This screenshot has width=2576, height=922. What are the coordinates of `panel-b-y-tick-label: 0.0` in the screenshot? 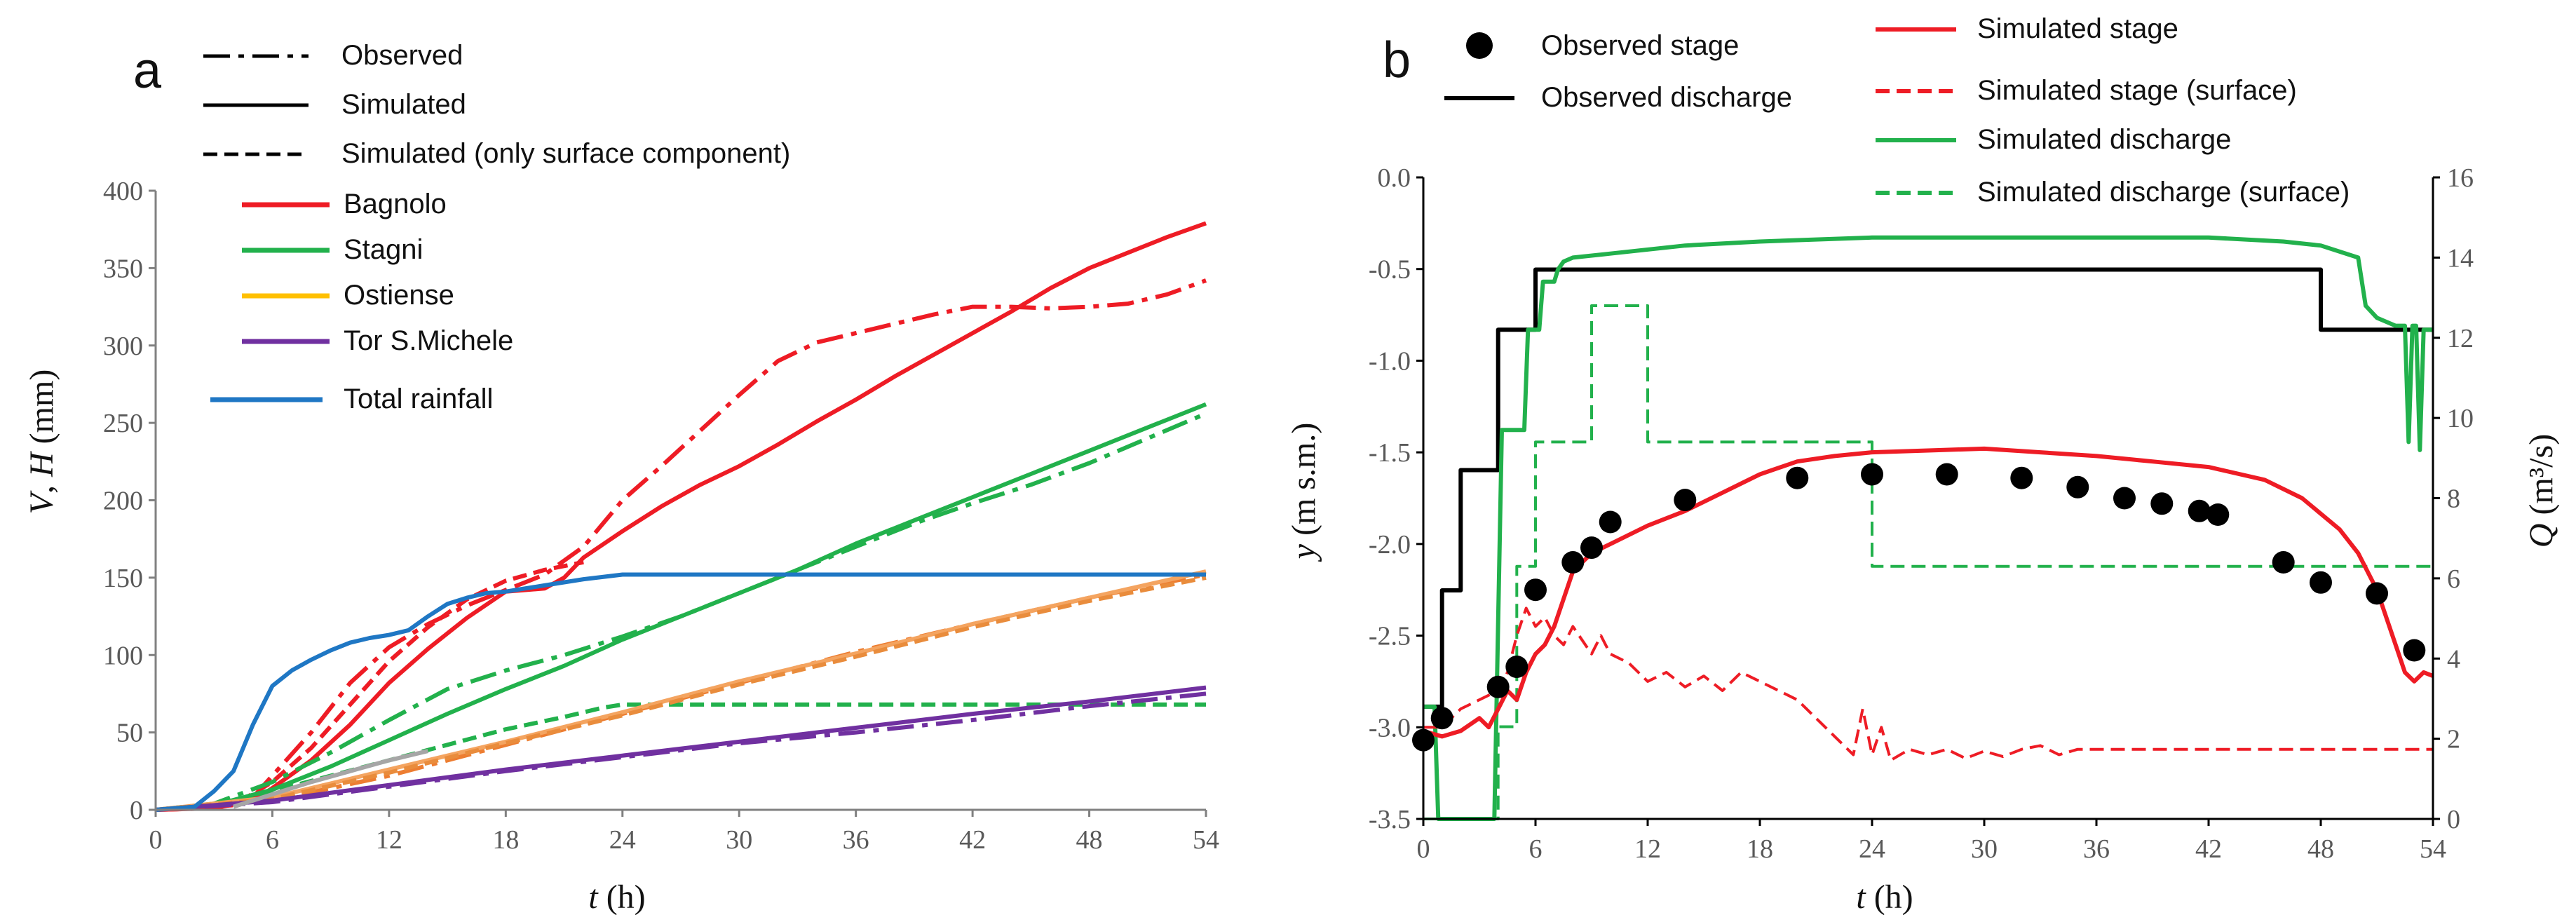 It's located at (1394, 178).